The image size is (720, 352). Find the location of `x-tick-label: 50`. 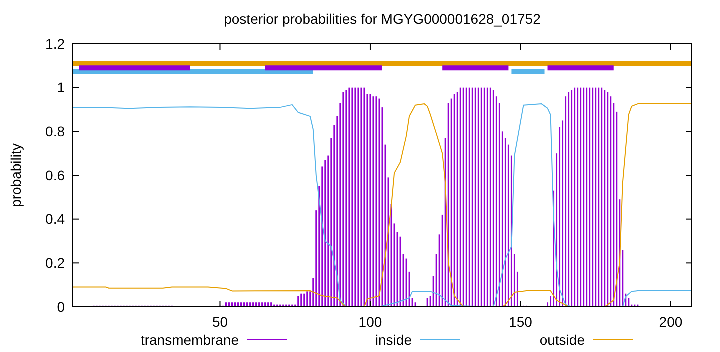

x-tick-label: 50 is located at coordinates (220, 322).